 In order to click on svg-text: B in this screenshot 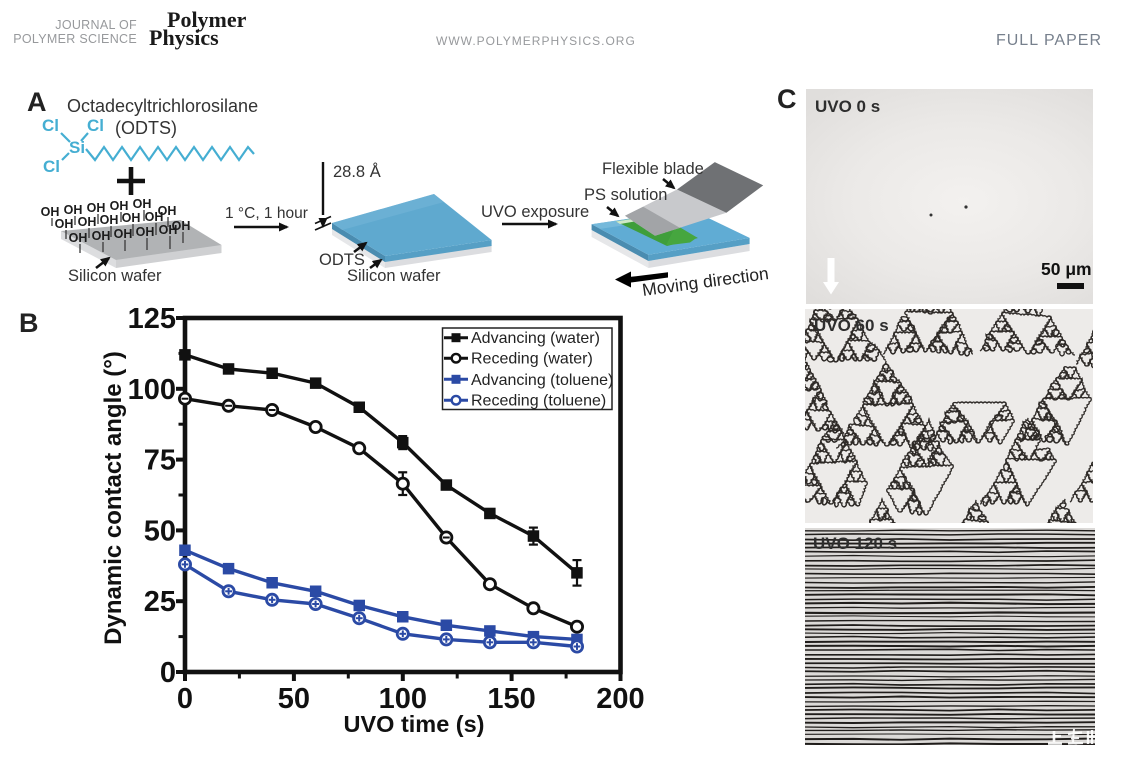, I will do `click(29, 323)`.